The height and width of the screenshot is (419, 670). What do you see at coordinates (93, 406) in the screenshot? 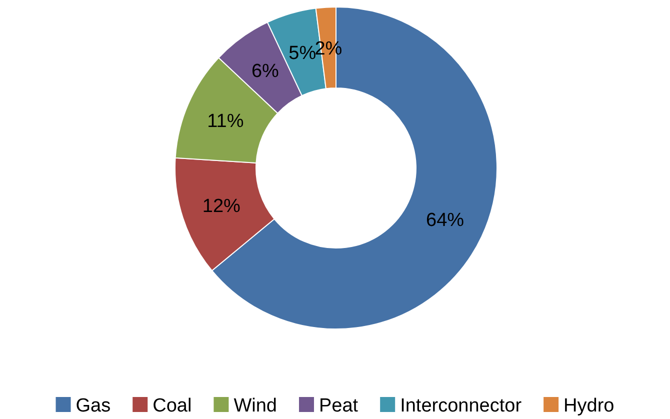
I see `legend-label: Gas` at bounding box center [93, 406].